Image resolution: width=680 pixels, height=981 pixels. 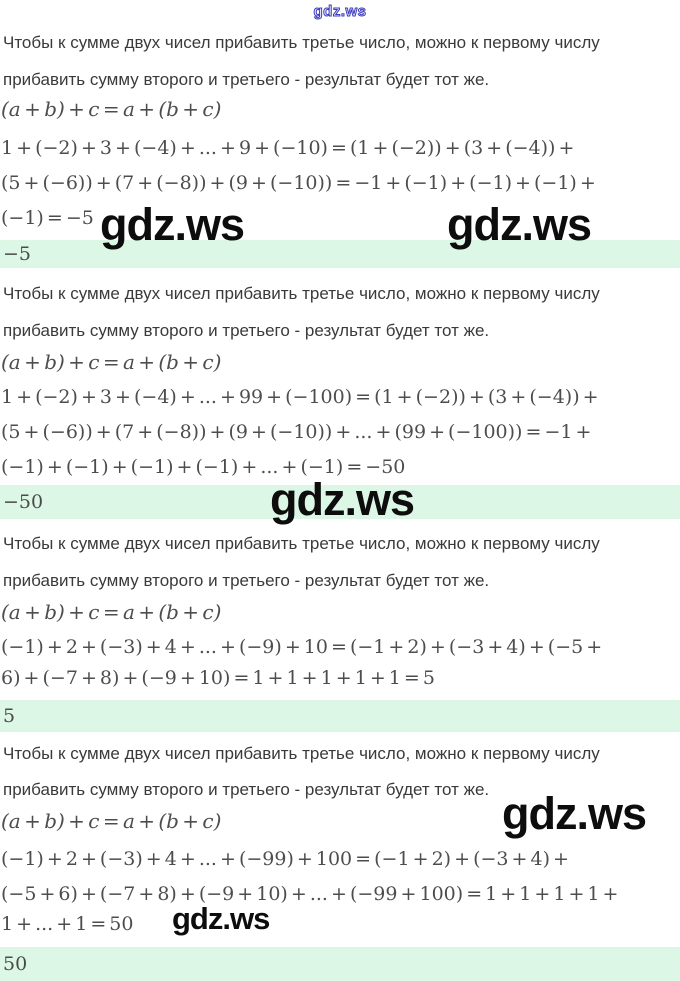 I want to click on answer-value: −5, so click(x=17, y=254).